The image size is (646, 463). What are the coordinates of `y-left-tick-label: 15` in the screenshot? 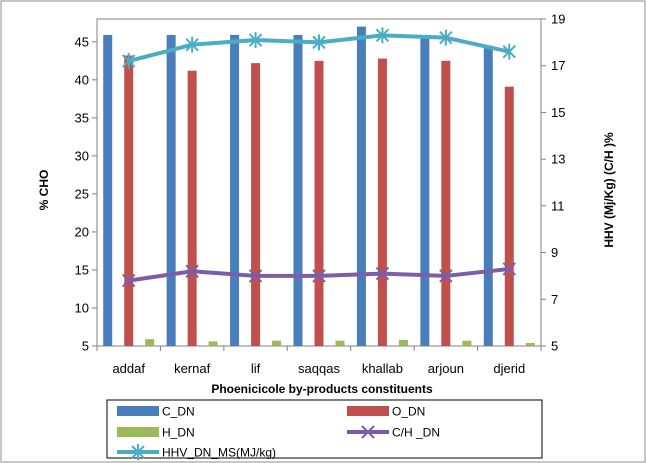 It's located at (82, 269).